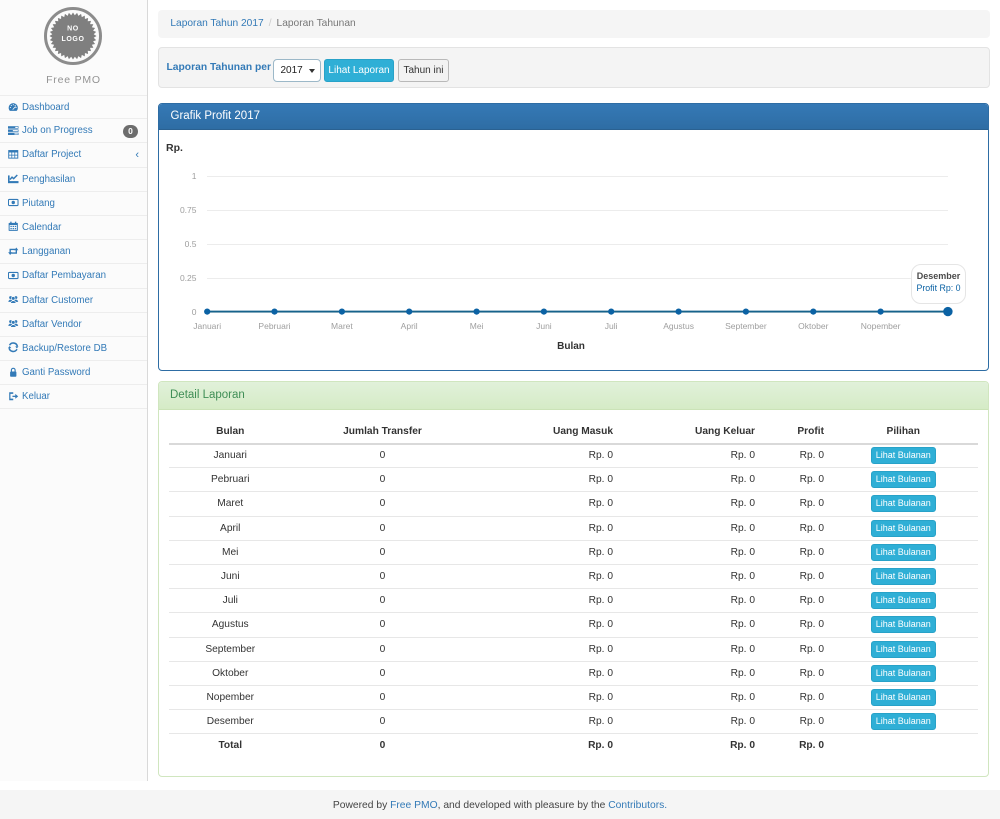 This screenshot has width=1000, height=819. Describe the element at coordinates (72, 39) in the screenshot. I see `svg-text: LOGO` at that location.